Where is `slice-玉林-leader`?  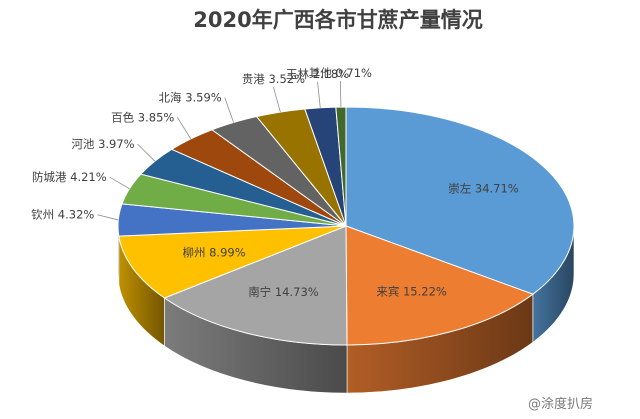
slice-玉林-leader is located at coordinates (319, 94).